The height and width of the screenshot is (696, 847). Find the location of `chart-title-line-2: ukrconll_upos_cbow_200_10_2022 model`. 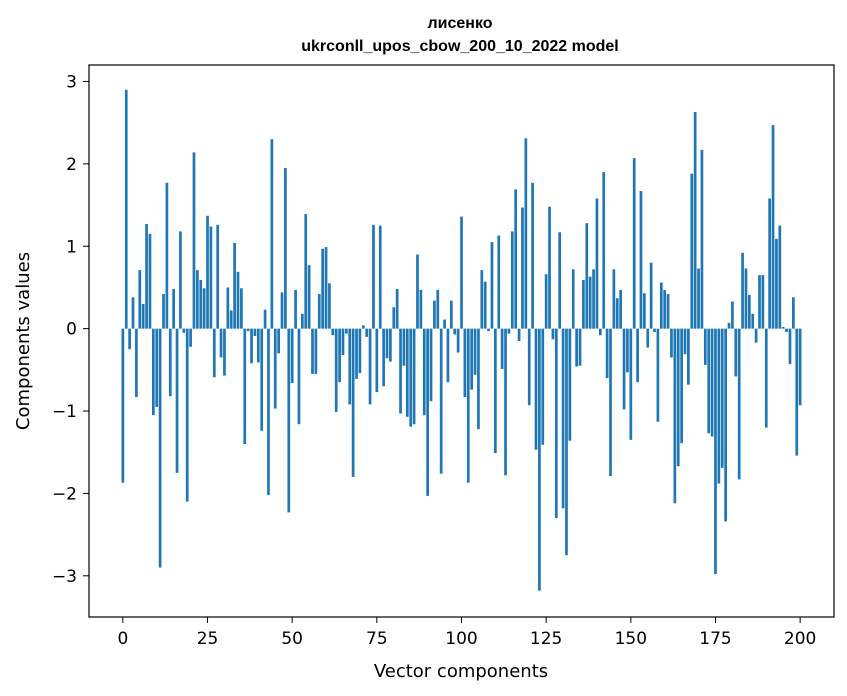

chart-title-line-2: ukrconll_upos_cbow_200_10_2022 model is located at coordinates (459, 46).